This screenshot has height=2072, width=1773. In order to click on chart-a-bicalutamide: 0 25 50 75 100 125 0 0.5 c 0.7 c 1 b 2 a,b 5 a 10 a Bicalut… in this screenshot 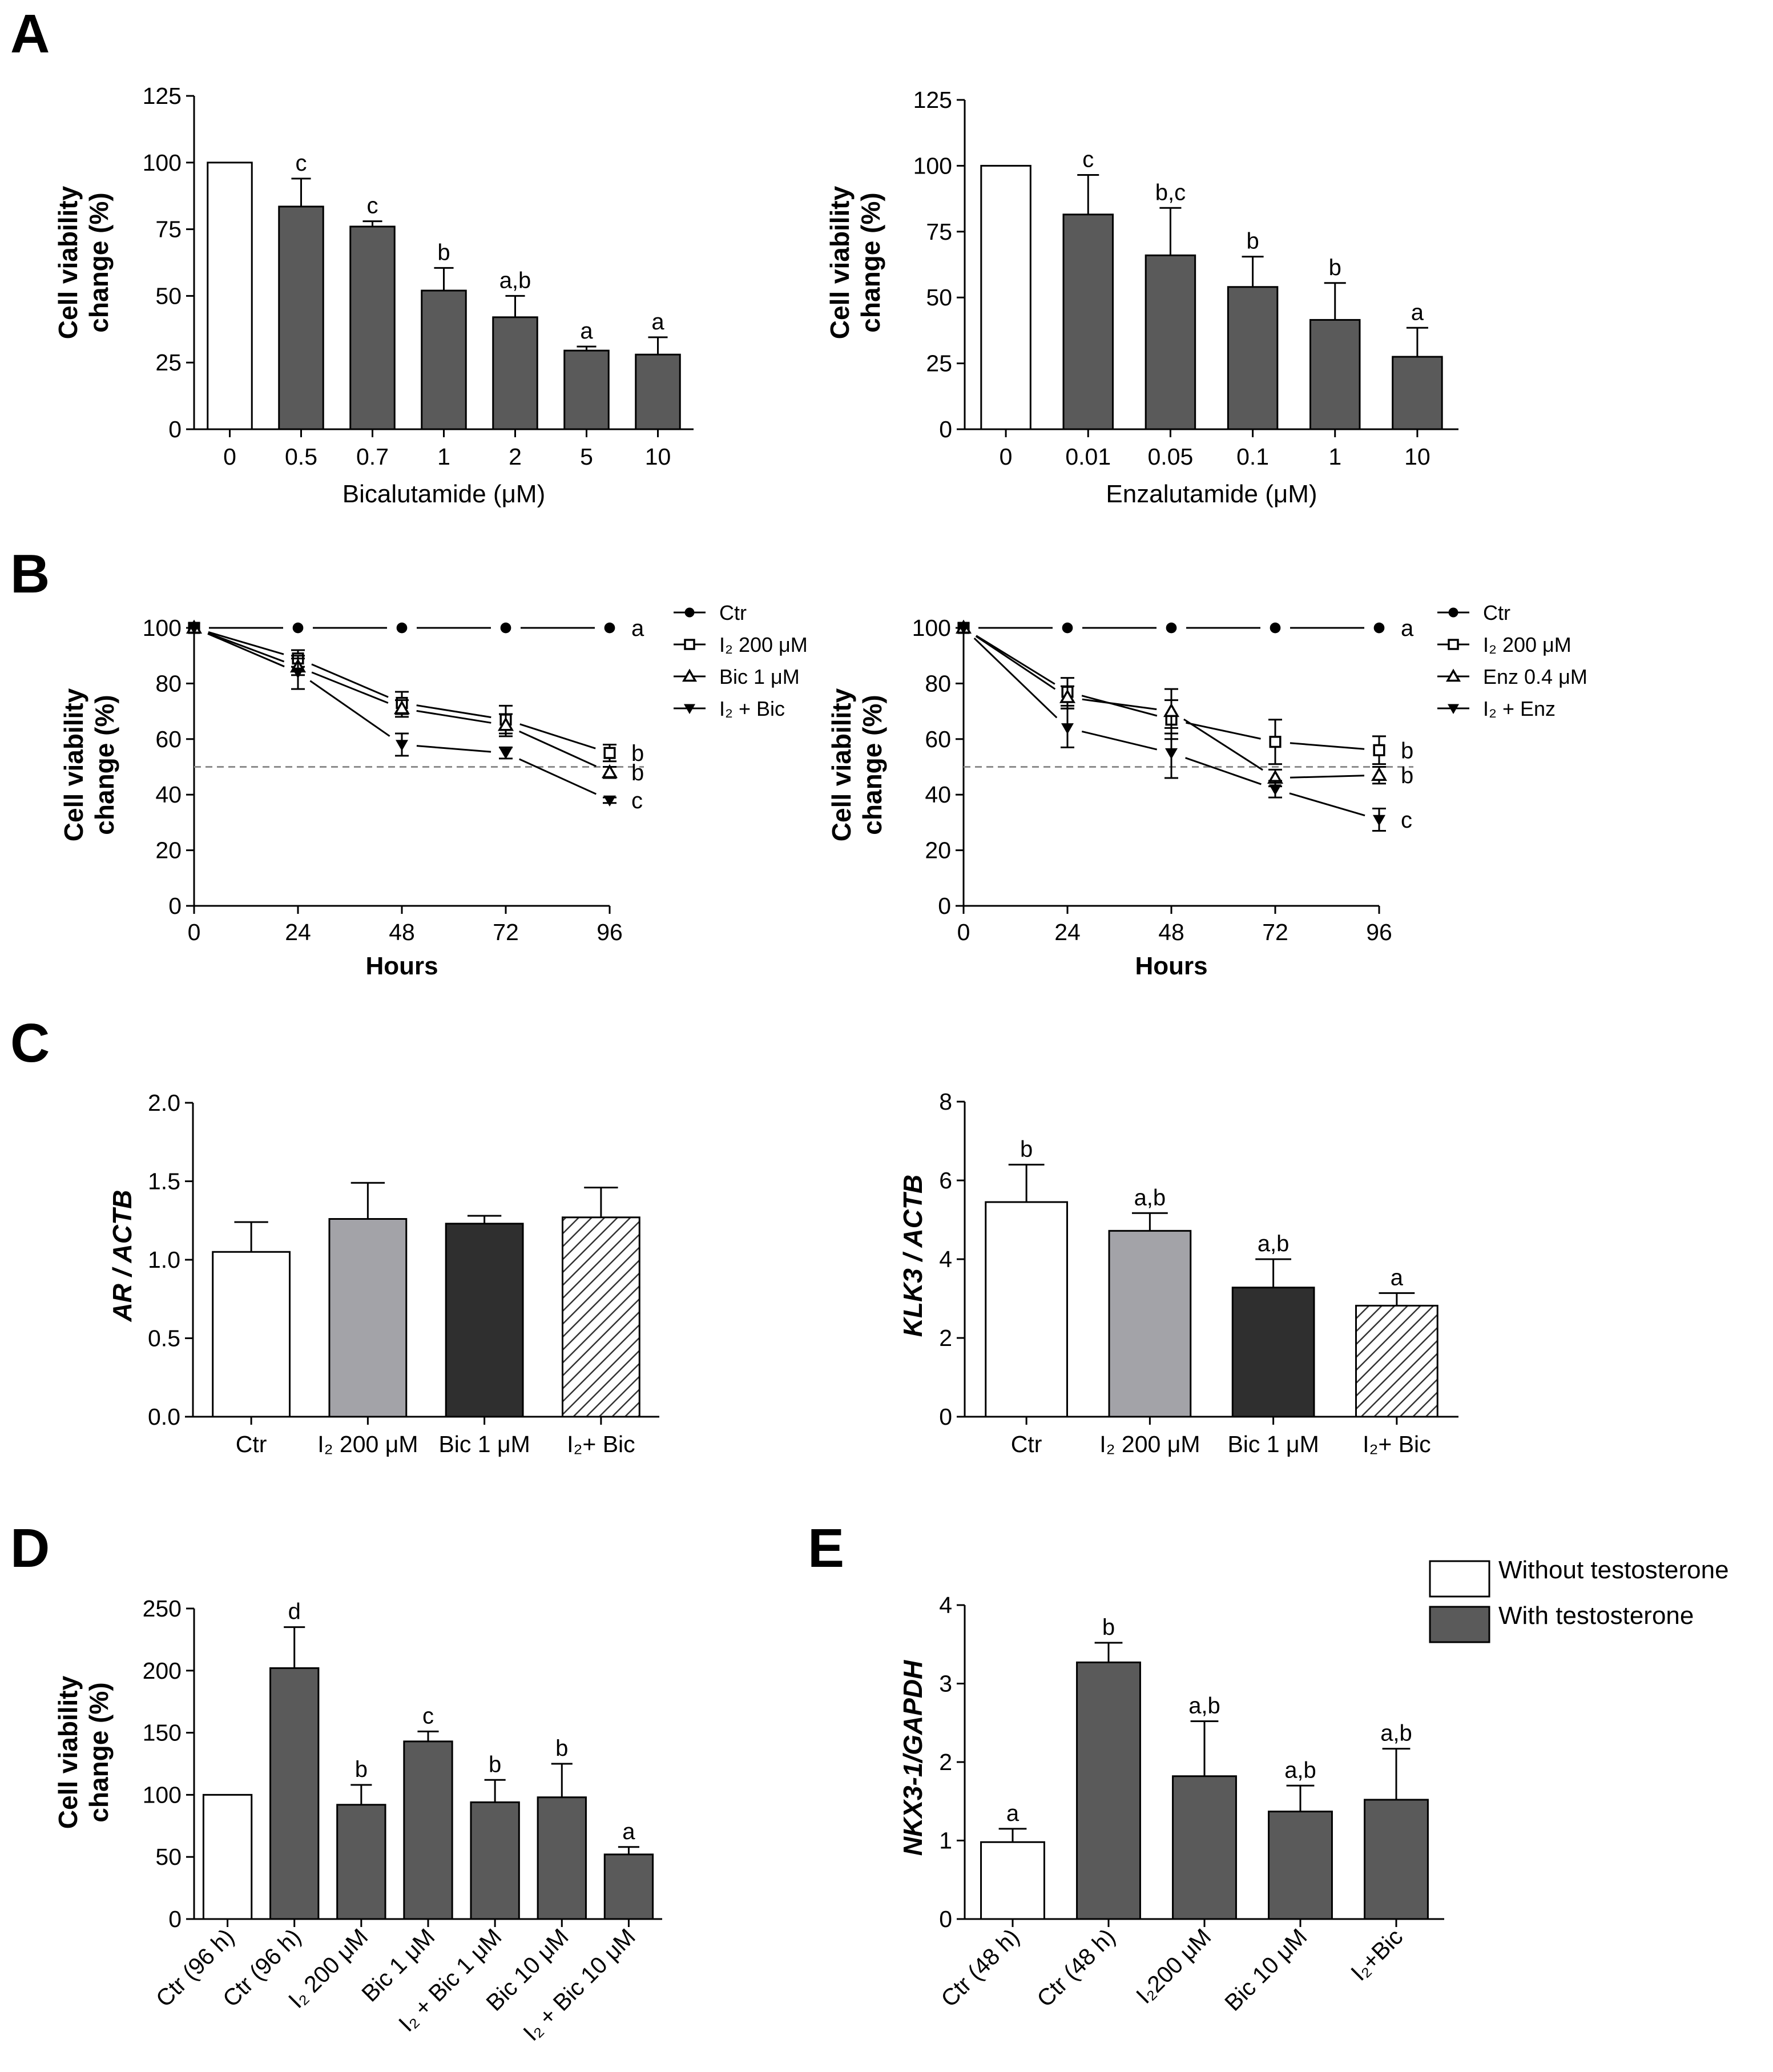, I will do `click(374, 295)`.